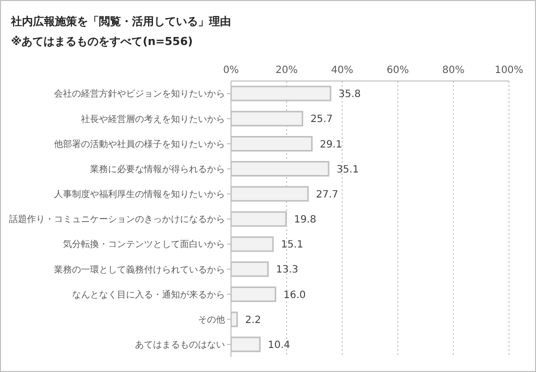 Image resolution: width=536 pixels, height=372 pixels. Describe the element at coordinates (327, 194) in the screenshot. I see `data-label: 27.7` at that location.